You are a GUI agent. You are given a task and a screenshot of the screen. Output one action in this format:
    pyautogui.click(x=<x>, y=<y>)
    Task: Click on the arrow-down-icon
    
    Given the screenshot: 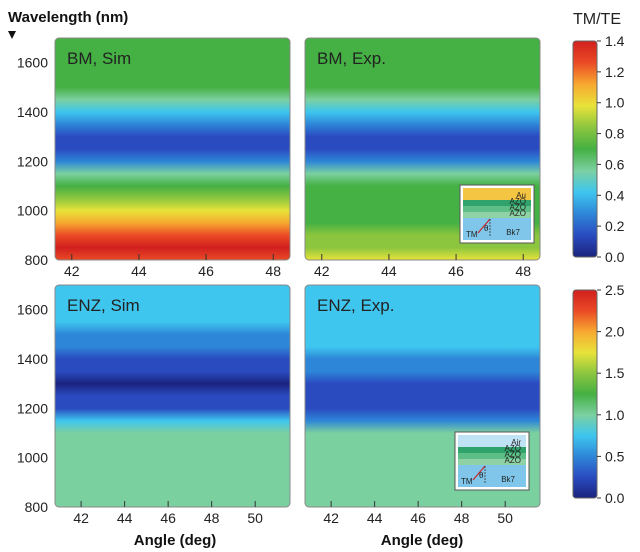 What is the action you would take?
    pyautogui.click(x=12, y=35)
    